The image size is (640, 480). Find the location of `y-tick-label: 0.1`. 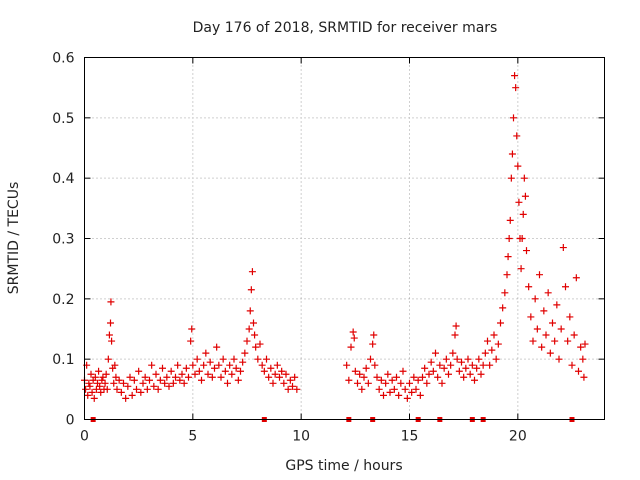

y-tick-label: 0.1 is located at coordinates (63, 360).